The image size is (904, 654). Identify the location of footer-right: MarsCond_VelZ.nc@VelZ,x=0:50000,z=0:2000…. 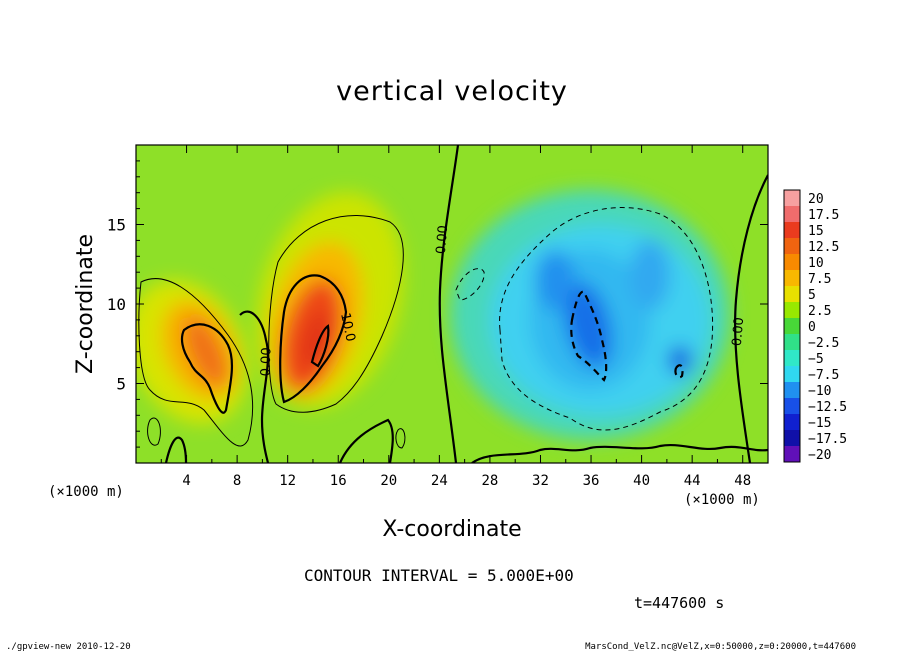
(720, 647).